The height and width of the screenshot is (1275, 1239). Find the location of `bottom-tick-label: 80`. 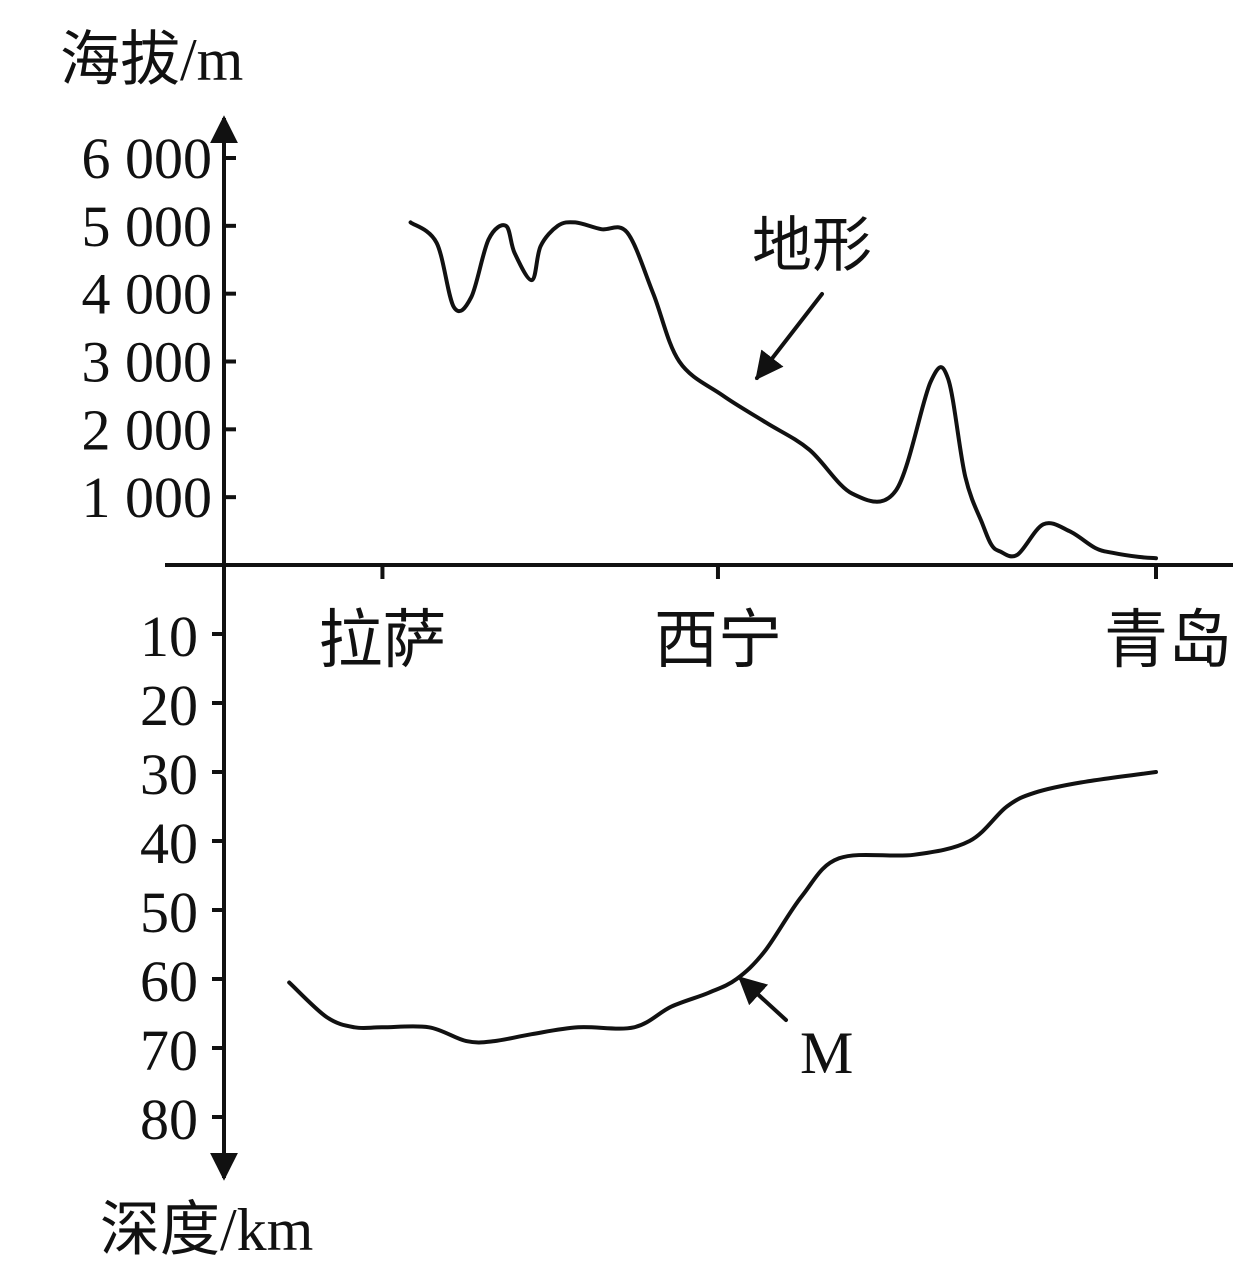

bottom-tick-label: 80 is located at coordinates (169, 1119).